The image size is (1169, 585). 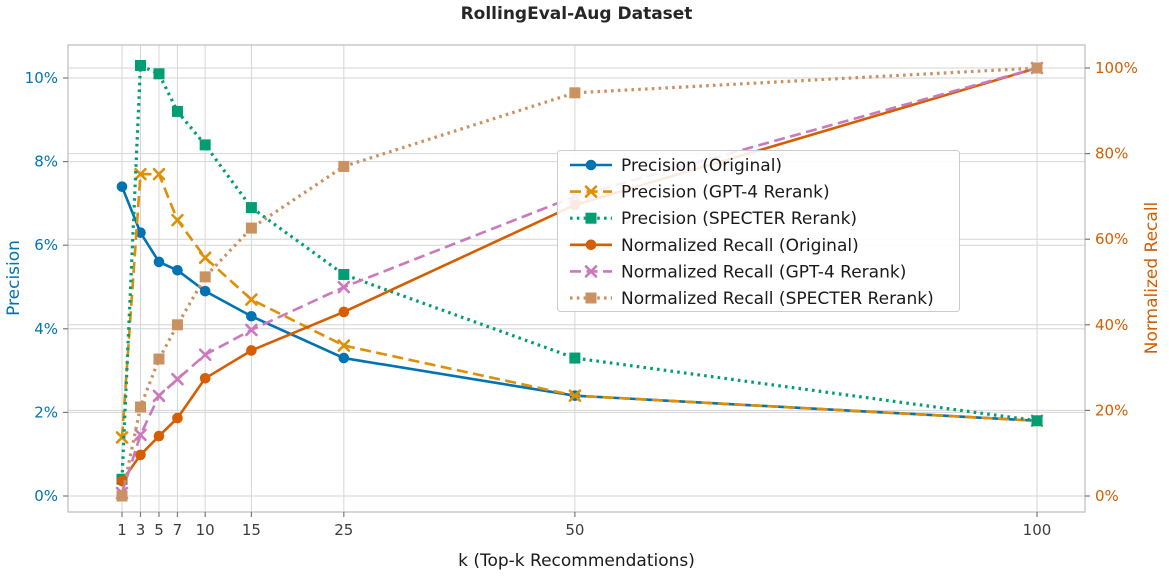 I want to click on x-axis-label: k (Top-k Recommendations), so click(x=576, y=561).